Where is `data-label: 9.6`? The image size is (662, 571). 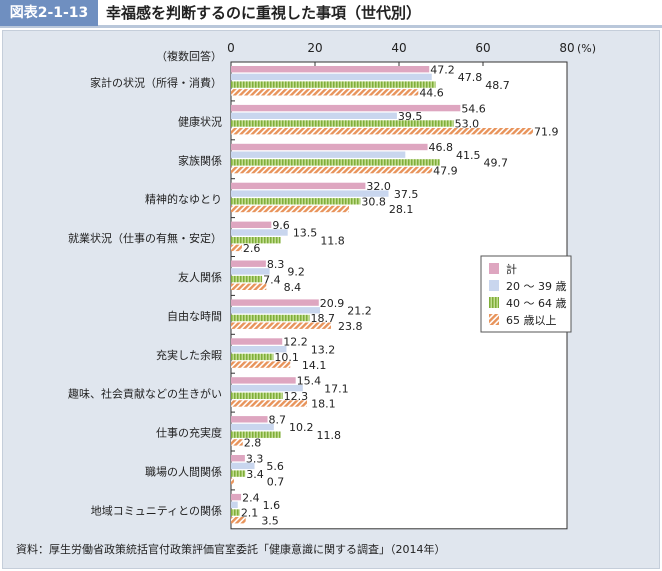
data-label: 9.6 is located at coordinates (281, 225).